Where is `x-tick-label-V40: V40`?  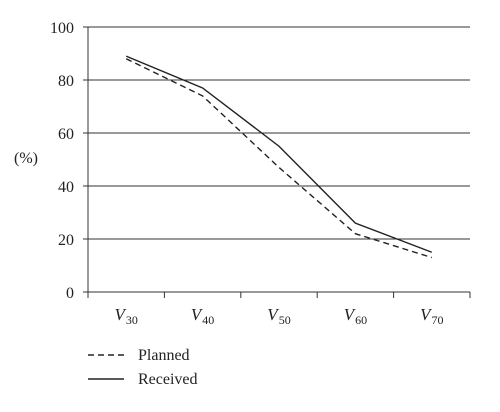 x-tick-label-V40: V40 is located at coordinates (202, 316).